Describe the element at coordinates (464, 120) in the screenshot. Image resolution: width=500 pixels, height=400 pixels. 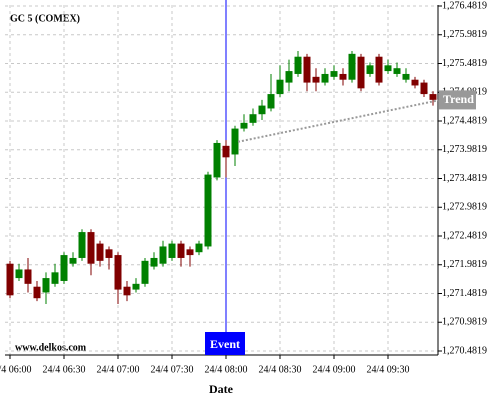
I see `y-tick-label: 1,274.4819` at that location.